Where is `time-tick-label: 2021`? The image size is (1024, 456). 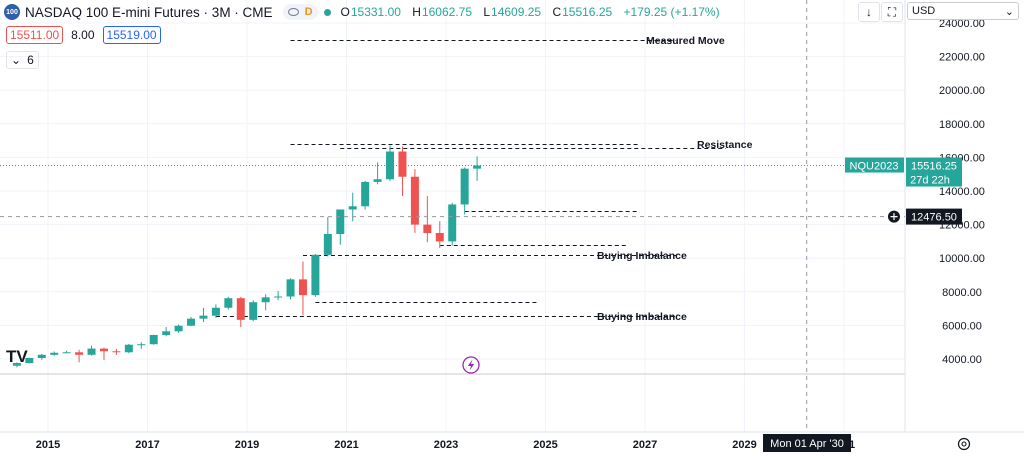 time-tick-label: 2021 is located at coordinates (346, 445).